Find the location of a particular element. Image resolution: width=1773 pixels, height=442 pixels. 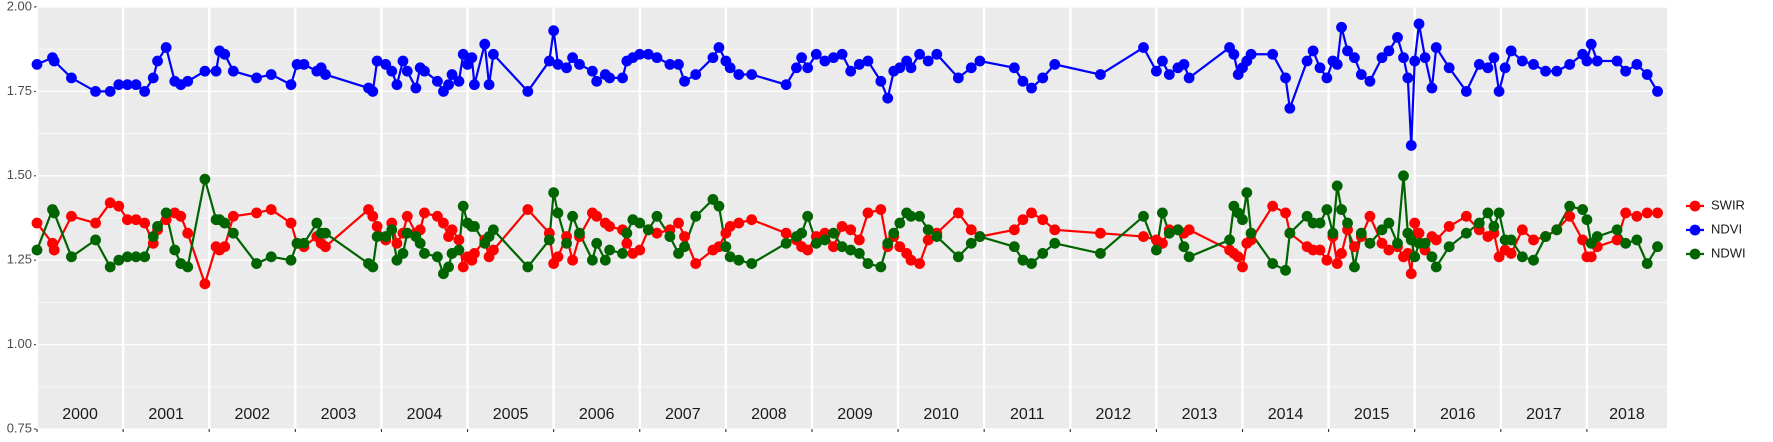

legend-label: NDVI is located at coordinates (1726, 228).